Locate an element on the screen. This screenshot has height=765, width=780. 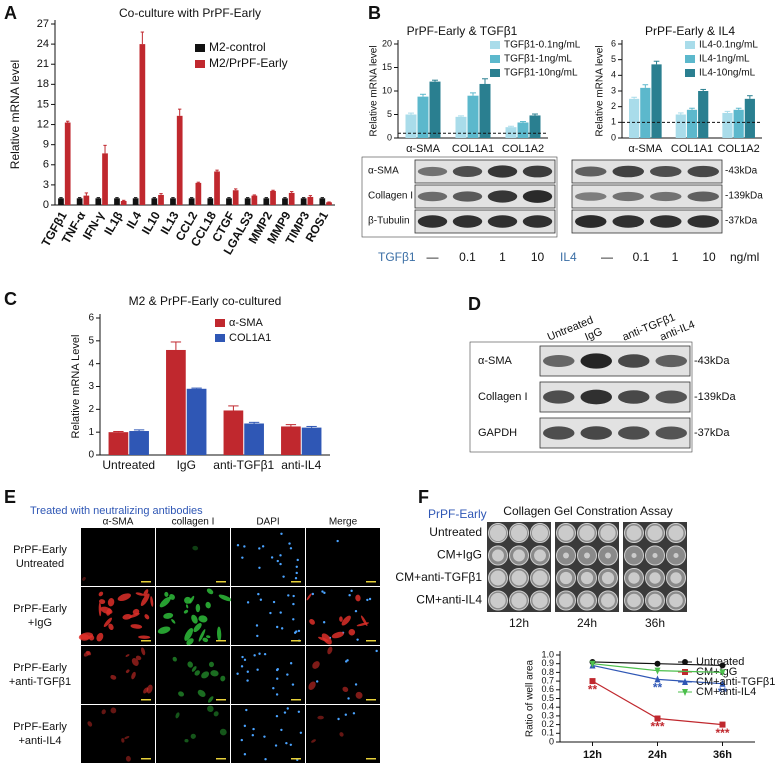
lane-label: 10 is located at coordinates (709, 257).